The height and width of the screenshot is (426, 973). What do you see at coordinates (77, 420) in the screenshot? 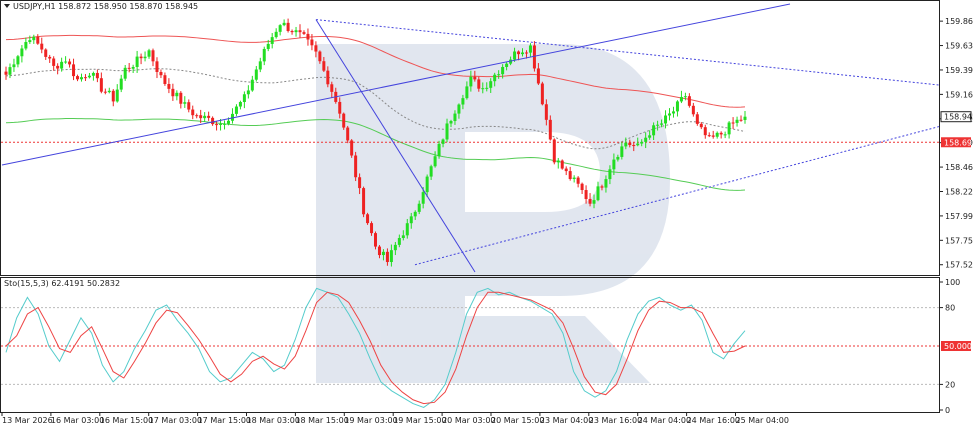
I see `time-tick-label: 16 Mar 03:00` at bounding box center [77, 420].